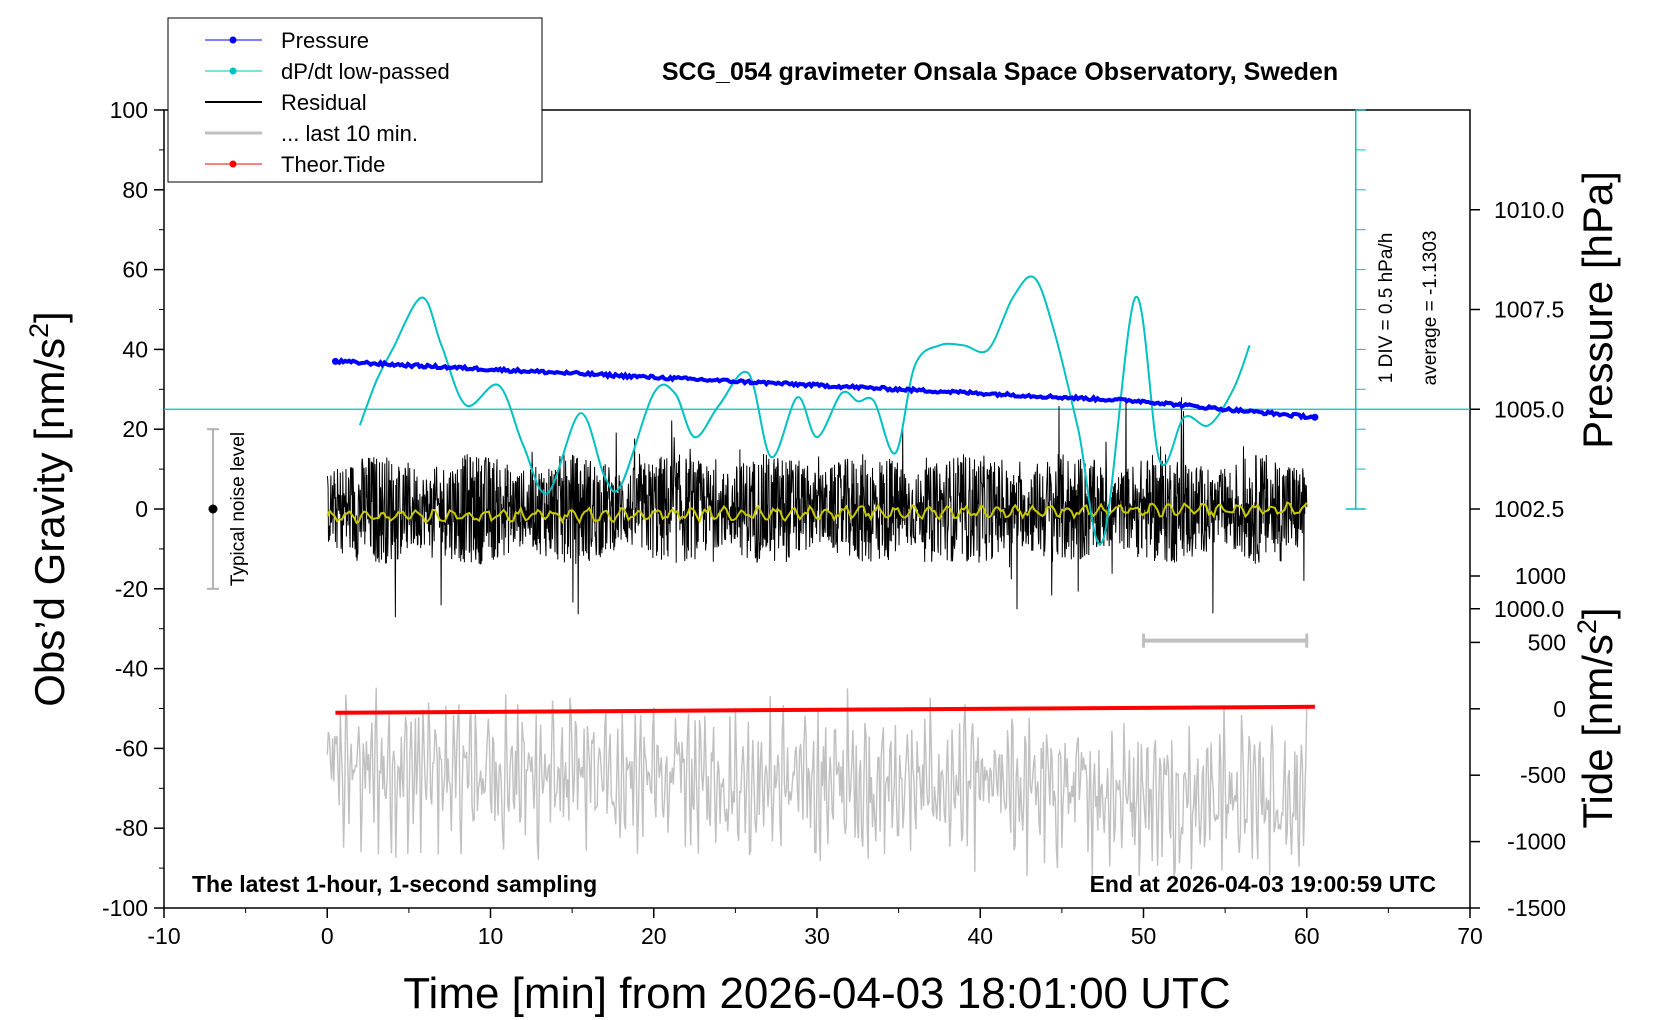 The image size is (1660, 1020). Describe the element at coordinates (349, 133) in the screenshot. I see `legend-label: ... last 10 min.` at that location.